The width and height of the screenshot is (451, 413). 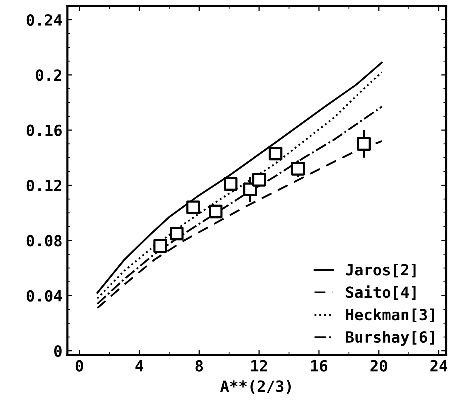 I want to click on legend-label: Burshay[6], so click(x=390, y=338).